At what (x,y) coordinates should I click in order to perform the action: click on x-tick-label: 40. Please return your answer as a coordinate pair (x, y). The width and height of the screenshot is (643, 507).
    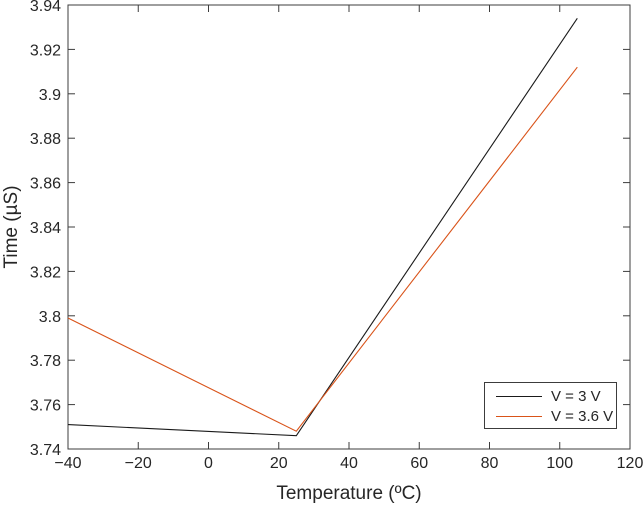
    Looking at the image, I should click on (349, 463).